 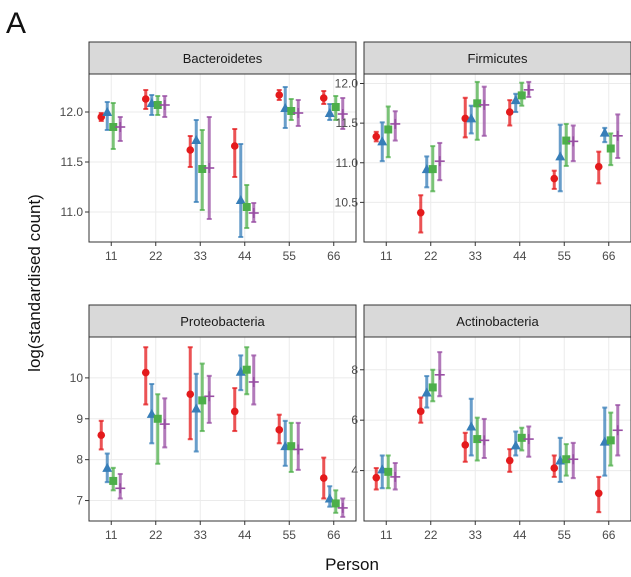 I want to click on x-tick-label: 33, so click(x=201, y=535).